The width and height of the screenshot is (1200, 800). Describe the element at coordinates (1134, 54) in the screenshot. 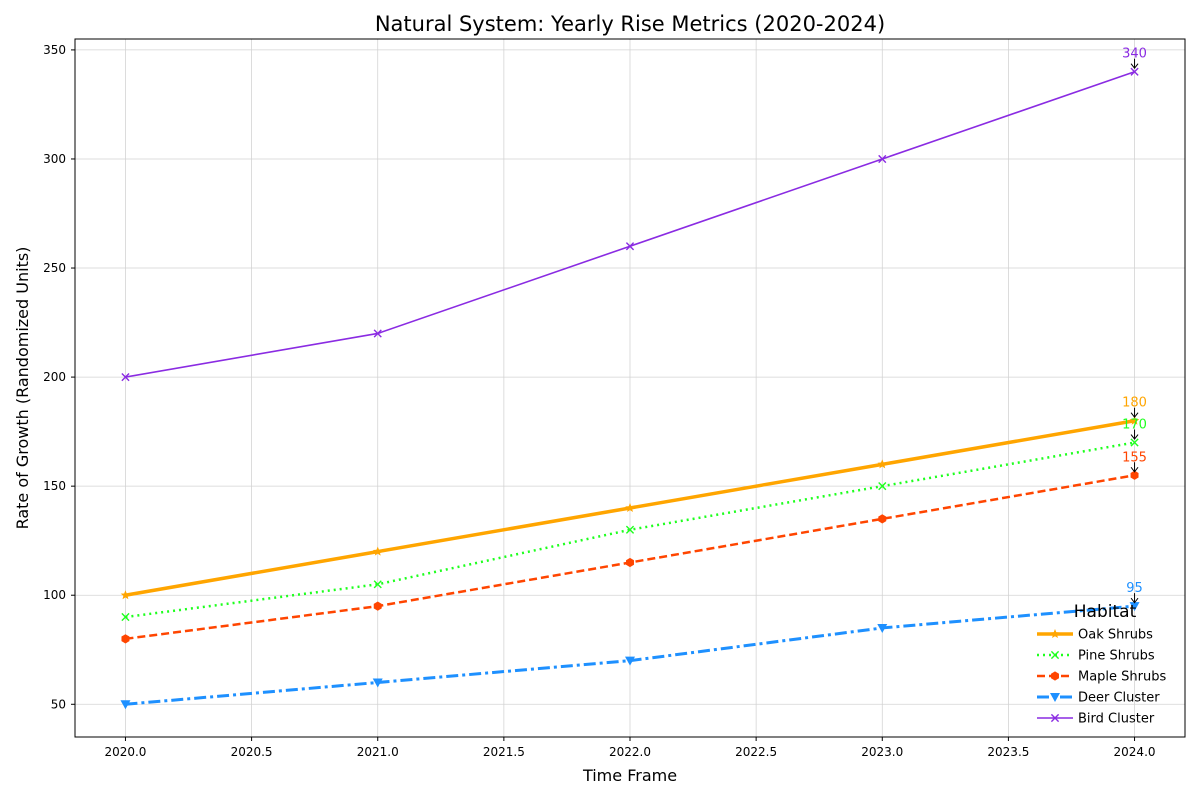

I see `annotation-label: 340` at that location.